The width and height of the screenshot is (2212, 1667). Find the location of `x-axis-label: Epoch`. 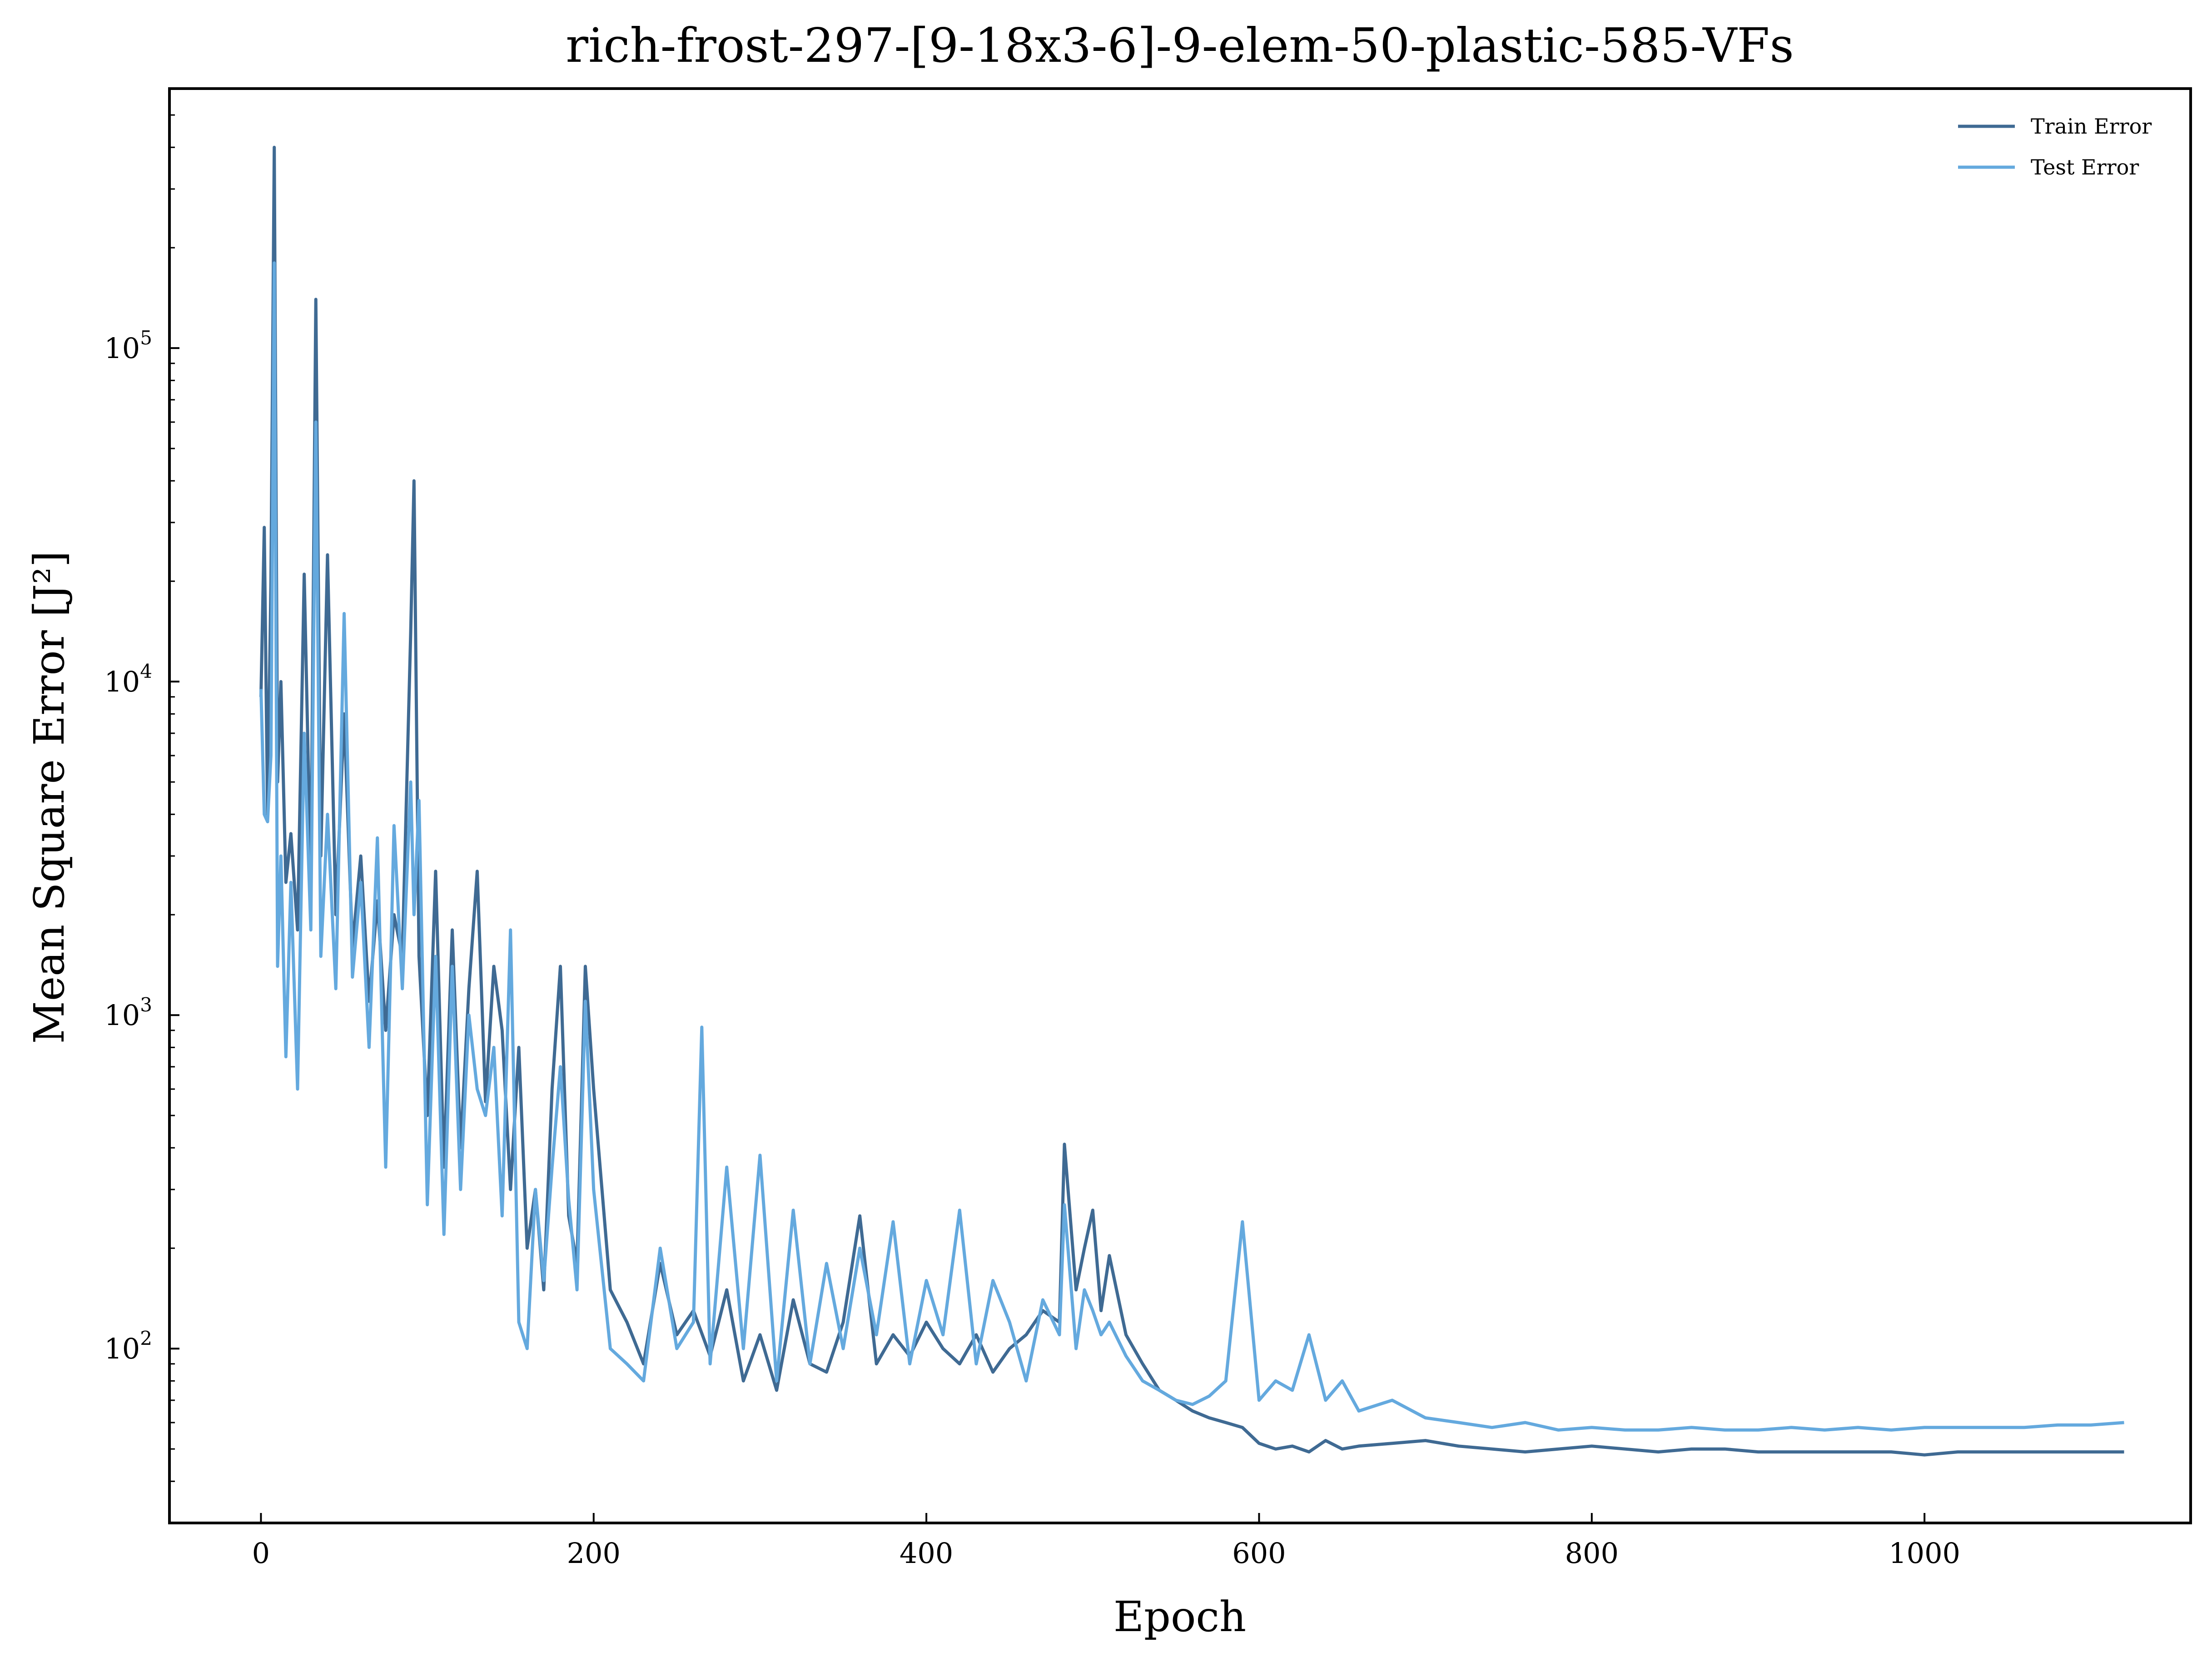

x-axis-label: Epoch is located at coordinates (1180, 1616).